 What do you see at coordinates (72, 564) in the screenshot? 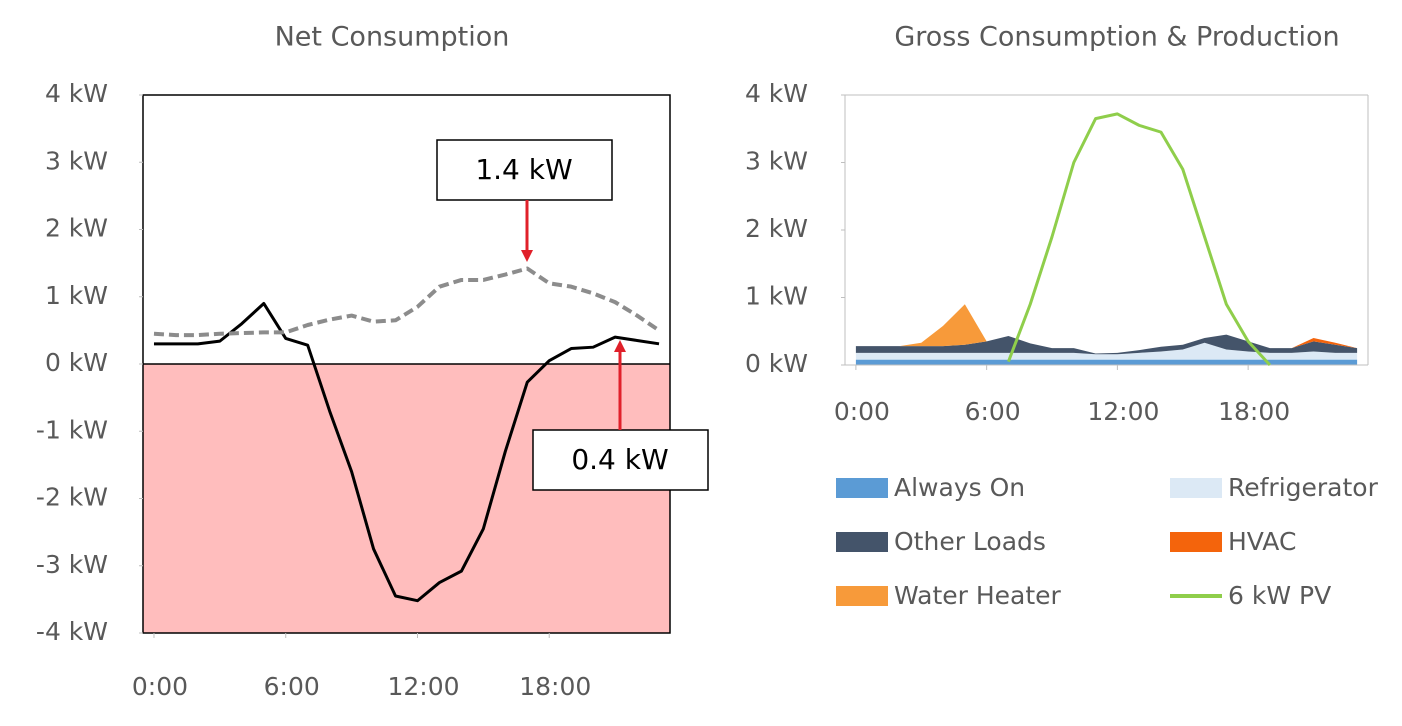
I see `y-tick-label: -3 kW` at bounding box center [72, 564].